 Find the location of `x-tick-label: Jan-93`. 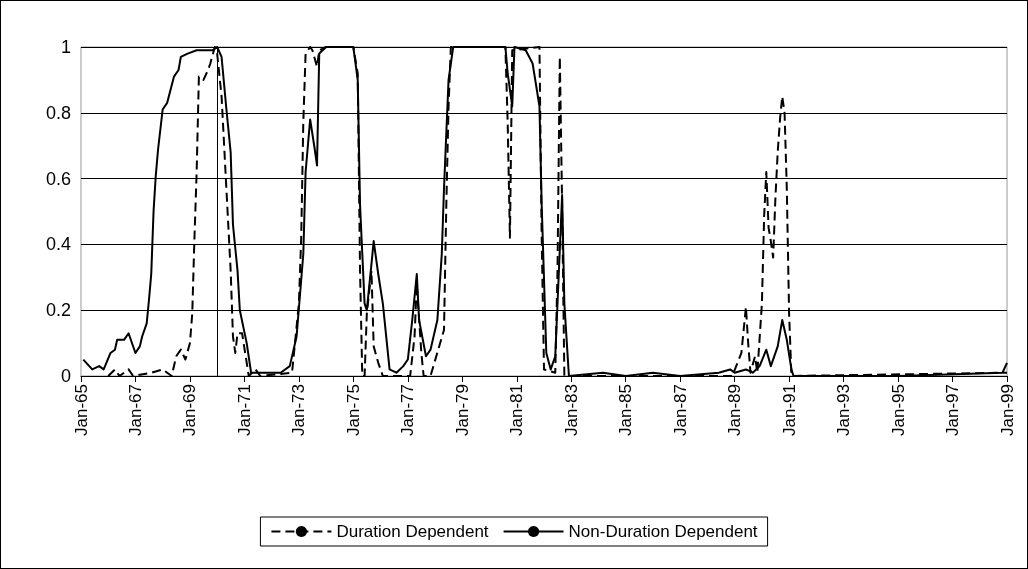

x-tick-label: Jan-93 is located at coordinates (844, 410).